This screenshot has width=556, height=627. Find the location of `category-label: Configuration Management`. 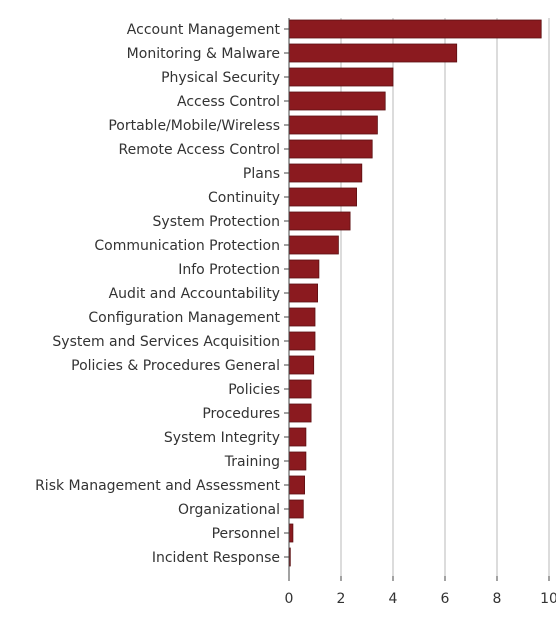

category-label: Configuration Management is located at coordinates (184, 318).